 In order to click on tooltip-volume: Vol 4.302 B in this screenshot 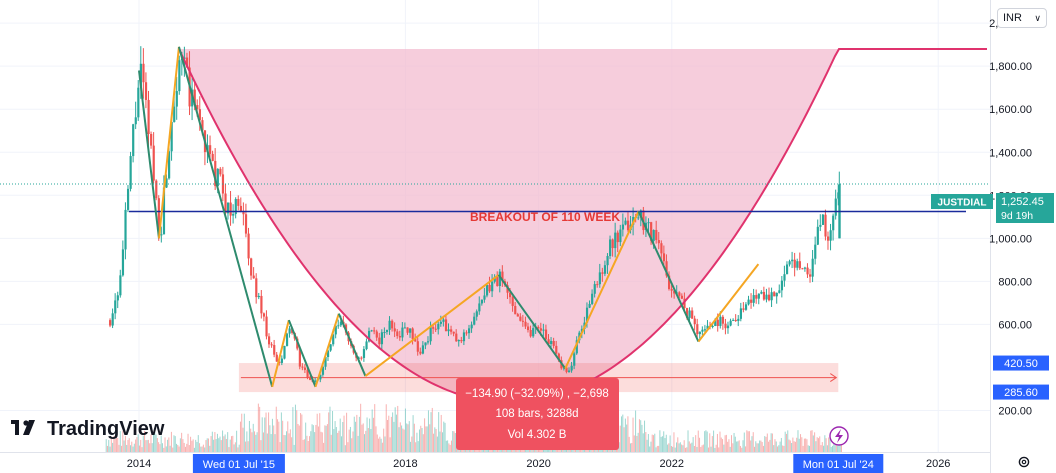, I will do `click(537, 435)`.